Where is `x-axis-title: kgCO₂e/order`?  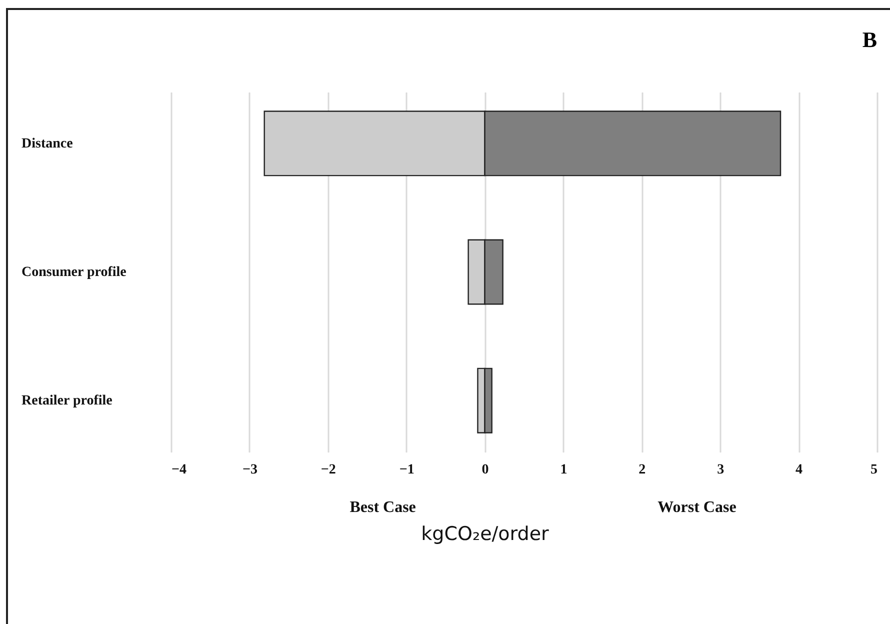 x-axis-title: kgCO₂e/order is located at coordinates (485, 534).